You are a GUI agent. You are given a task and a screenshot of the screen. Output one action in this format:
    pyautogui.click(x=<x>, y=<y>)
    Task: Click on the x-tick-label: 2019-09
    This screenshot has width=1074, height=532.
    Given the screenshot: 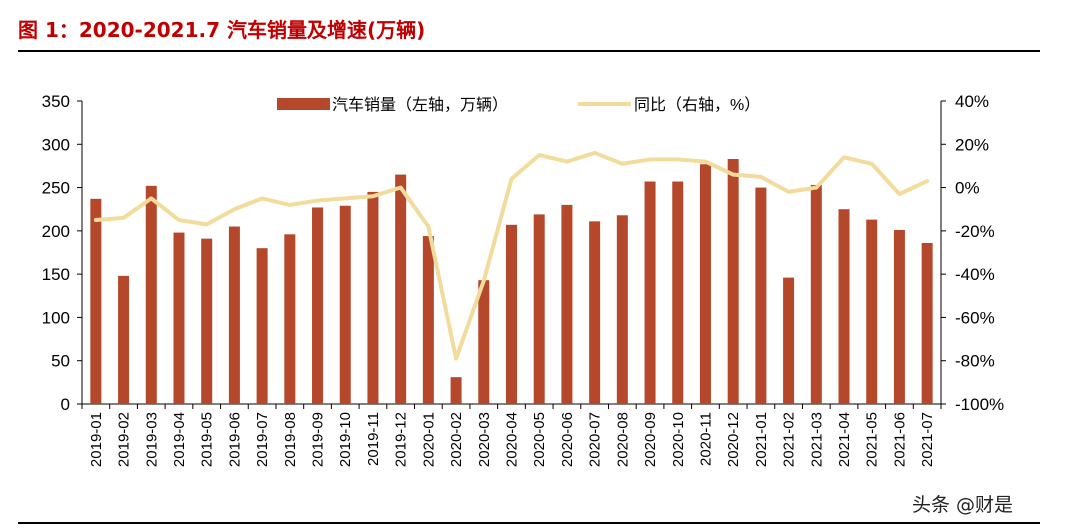 What is the action you would take?
    pyautogui.click(x=318, y=439)
    